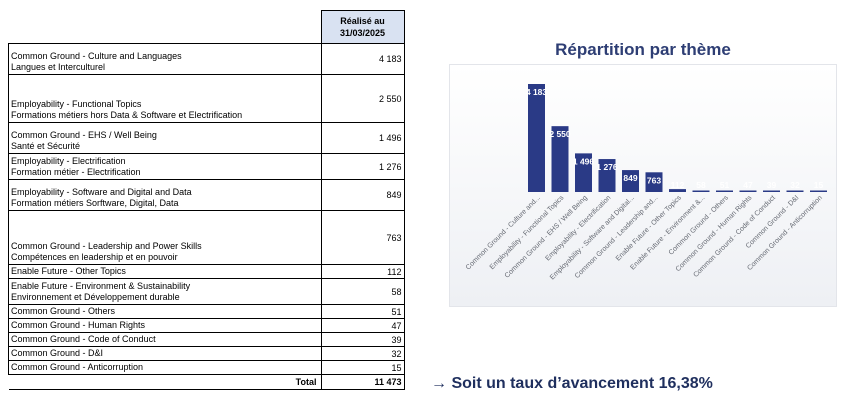  Describe the element at coordinates (362, 339) in the screenshot. I see `row-value: 39` at that location.